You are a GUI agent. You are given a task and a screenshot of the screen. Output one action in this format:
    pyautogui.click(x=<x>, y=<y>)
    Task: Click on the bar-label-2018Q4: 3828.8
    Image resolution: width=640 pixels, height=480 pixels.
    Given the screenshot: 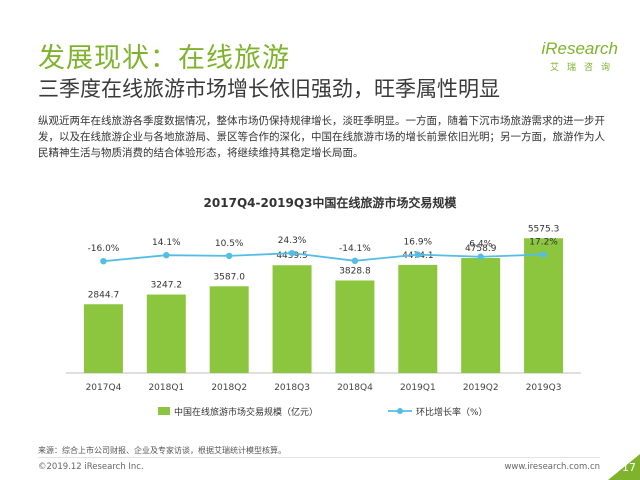 What is the action you would take?
    pyautogui.click(x=355, y=271)
    